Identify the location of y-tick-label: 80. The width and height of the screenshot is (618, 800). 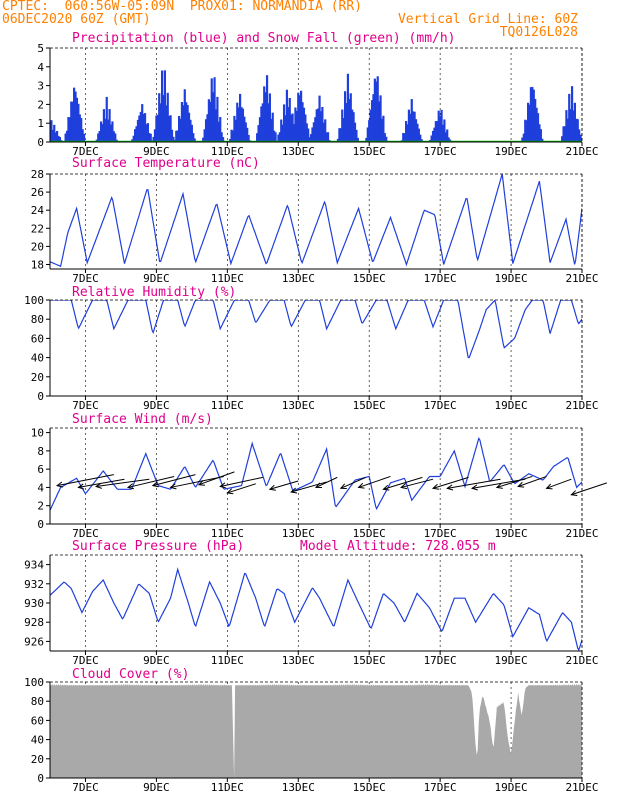
(37, 701).